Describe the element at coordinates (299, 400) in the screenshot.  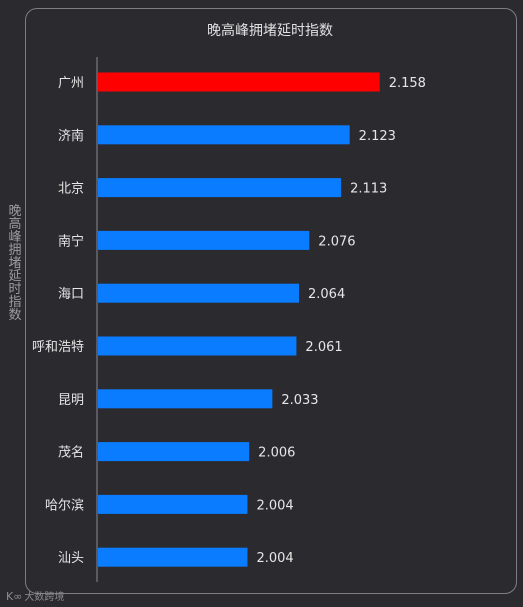
I see `value-label-6: 2.033` at that location.